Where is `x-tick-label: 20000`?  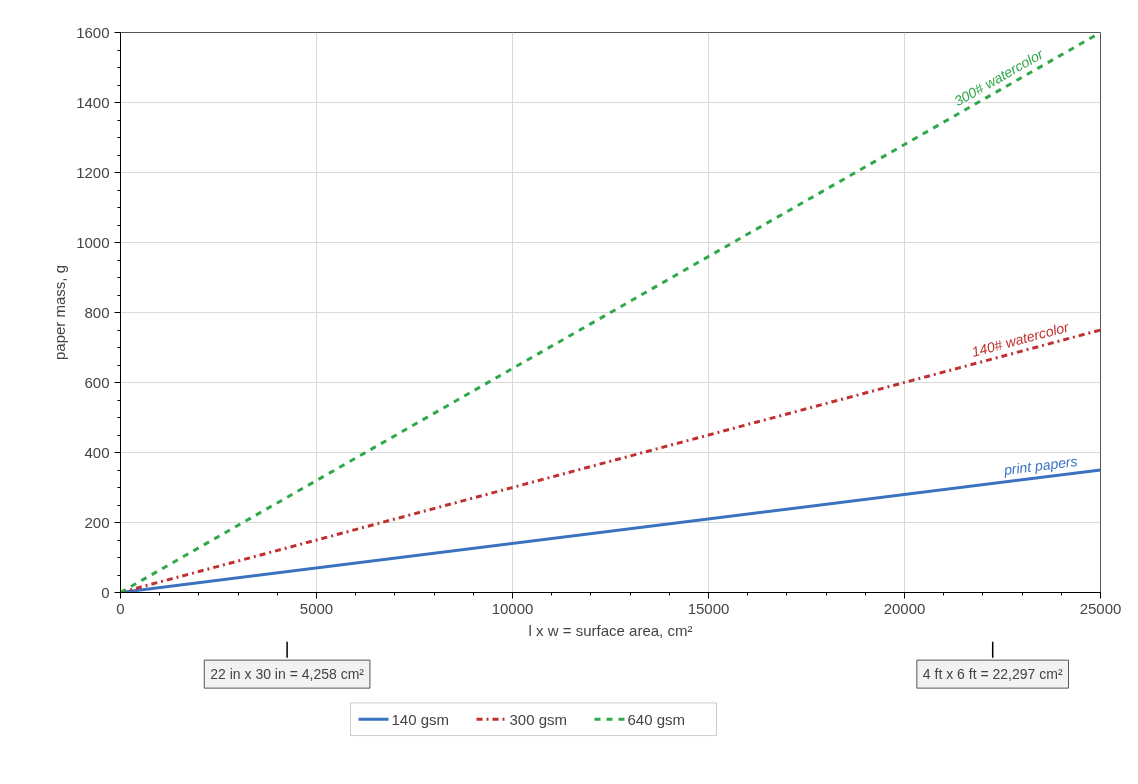 x-tick-label: 20000 is located at coordinates (904, 608).